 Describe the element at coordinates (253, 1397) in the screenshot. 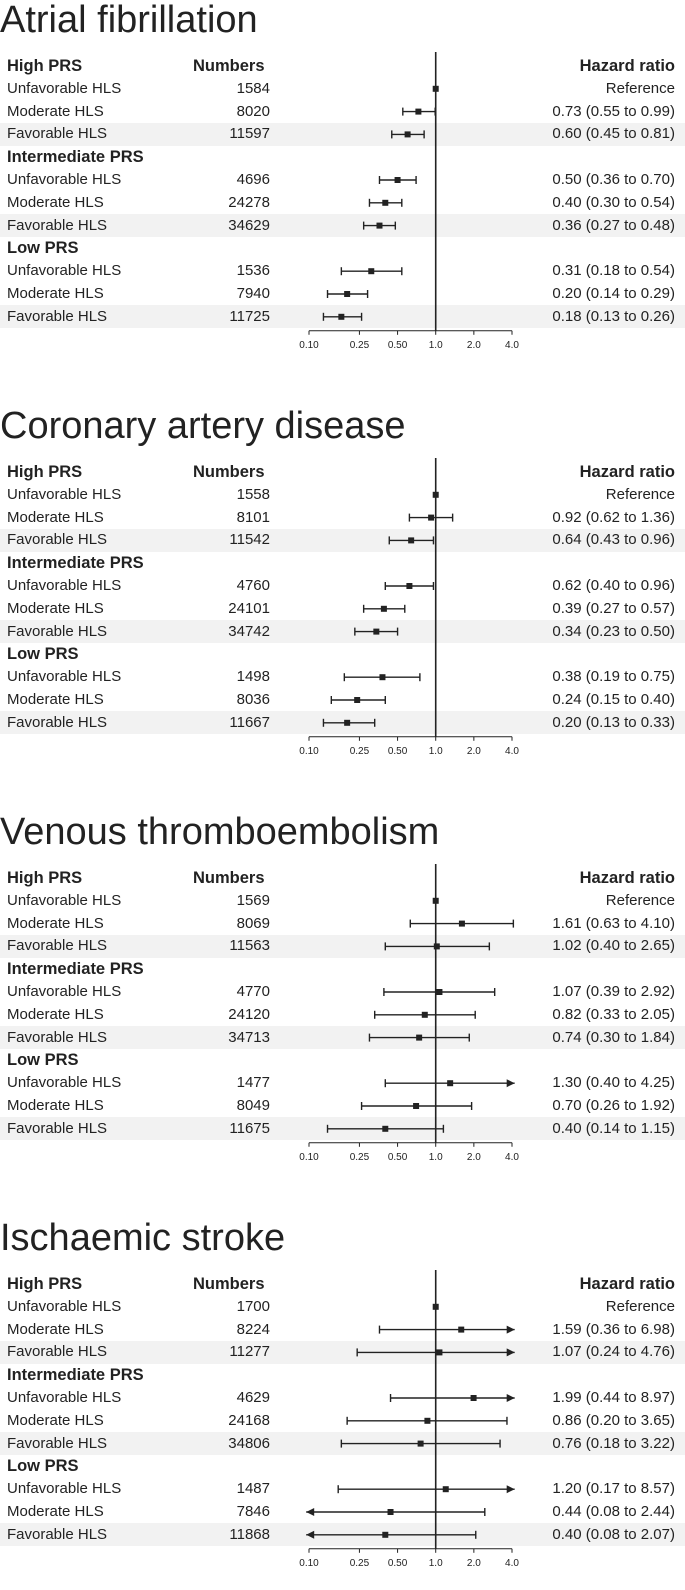

I see `row-number: 4629` at that location.